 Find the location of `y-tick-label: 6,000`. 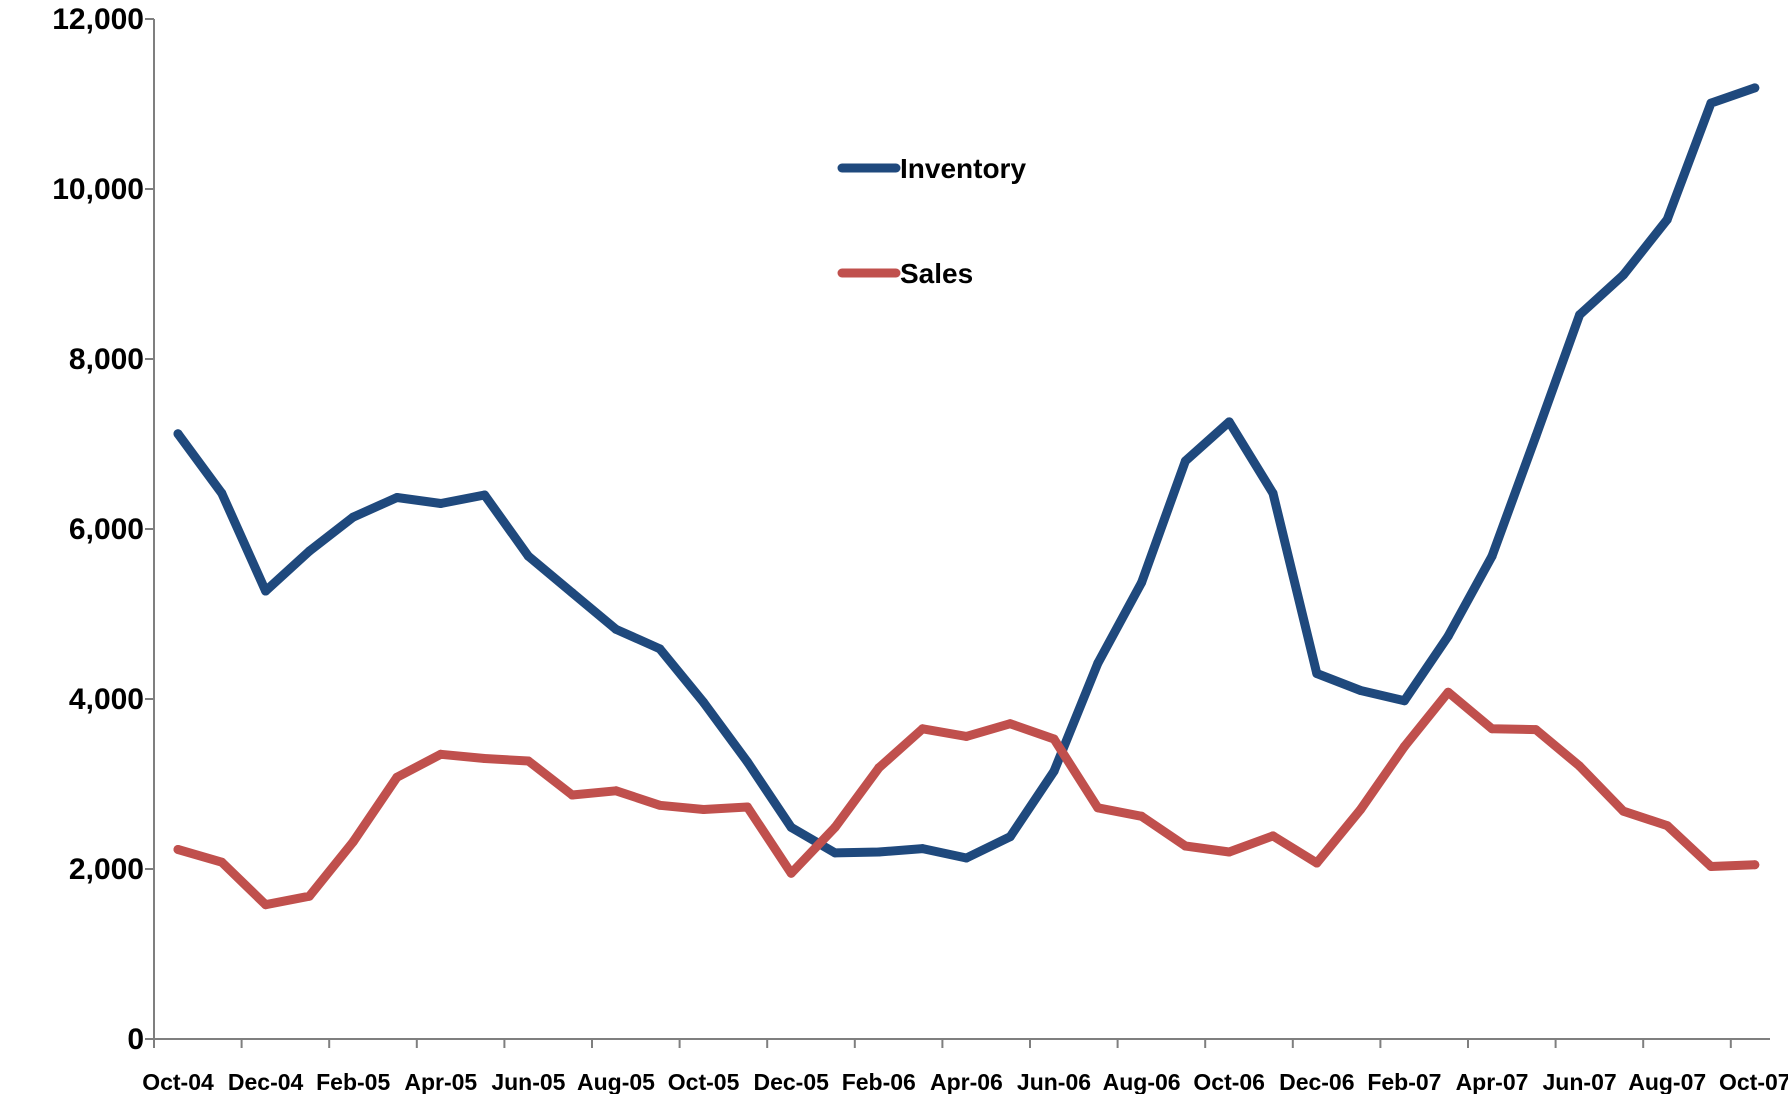

y-tick-label: 6,000 is located at coordinates (106, 529).